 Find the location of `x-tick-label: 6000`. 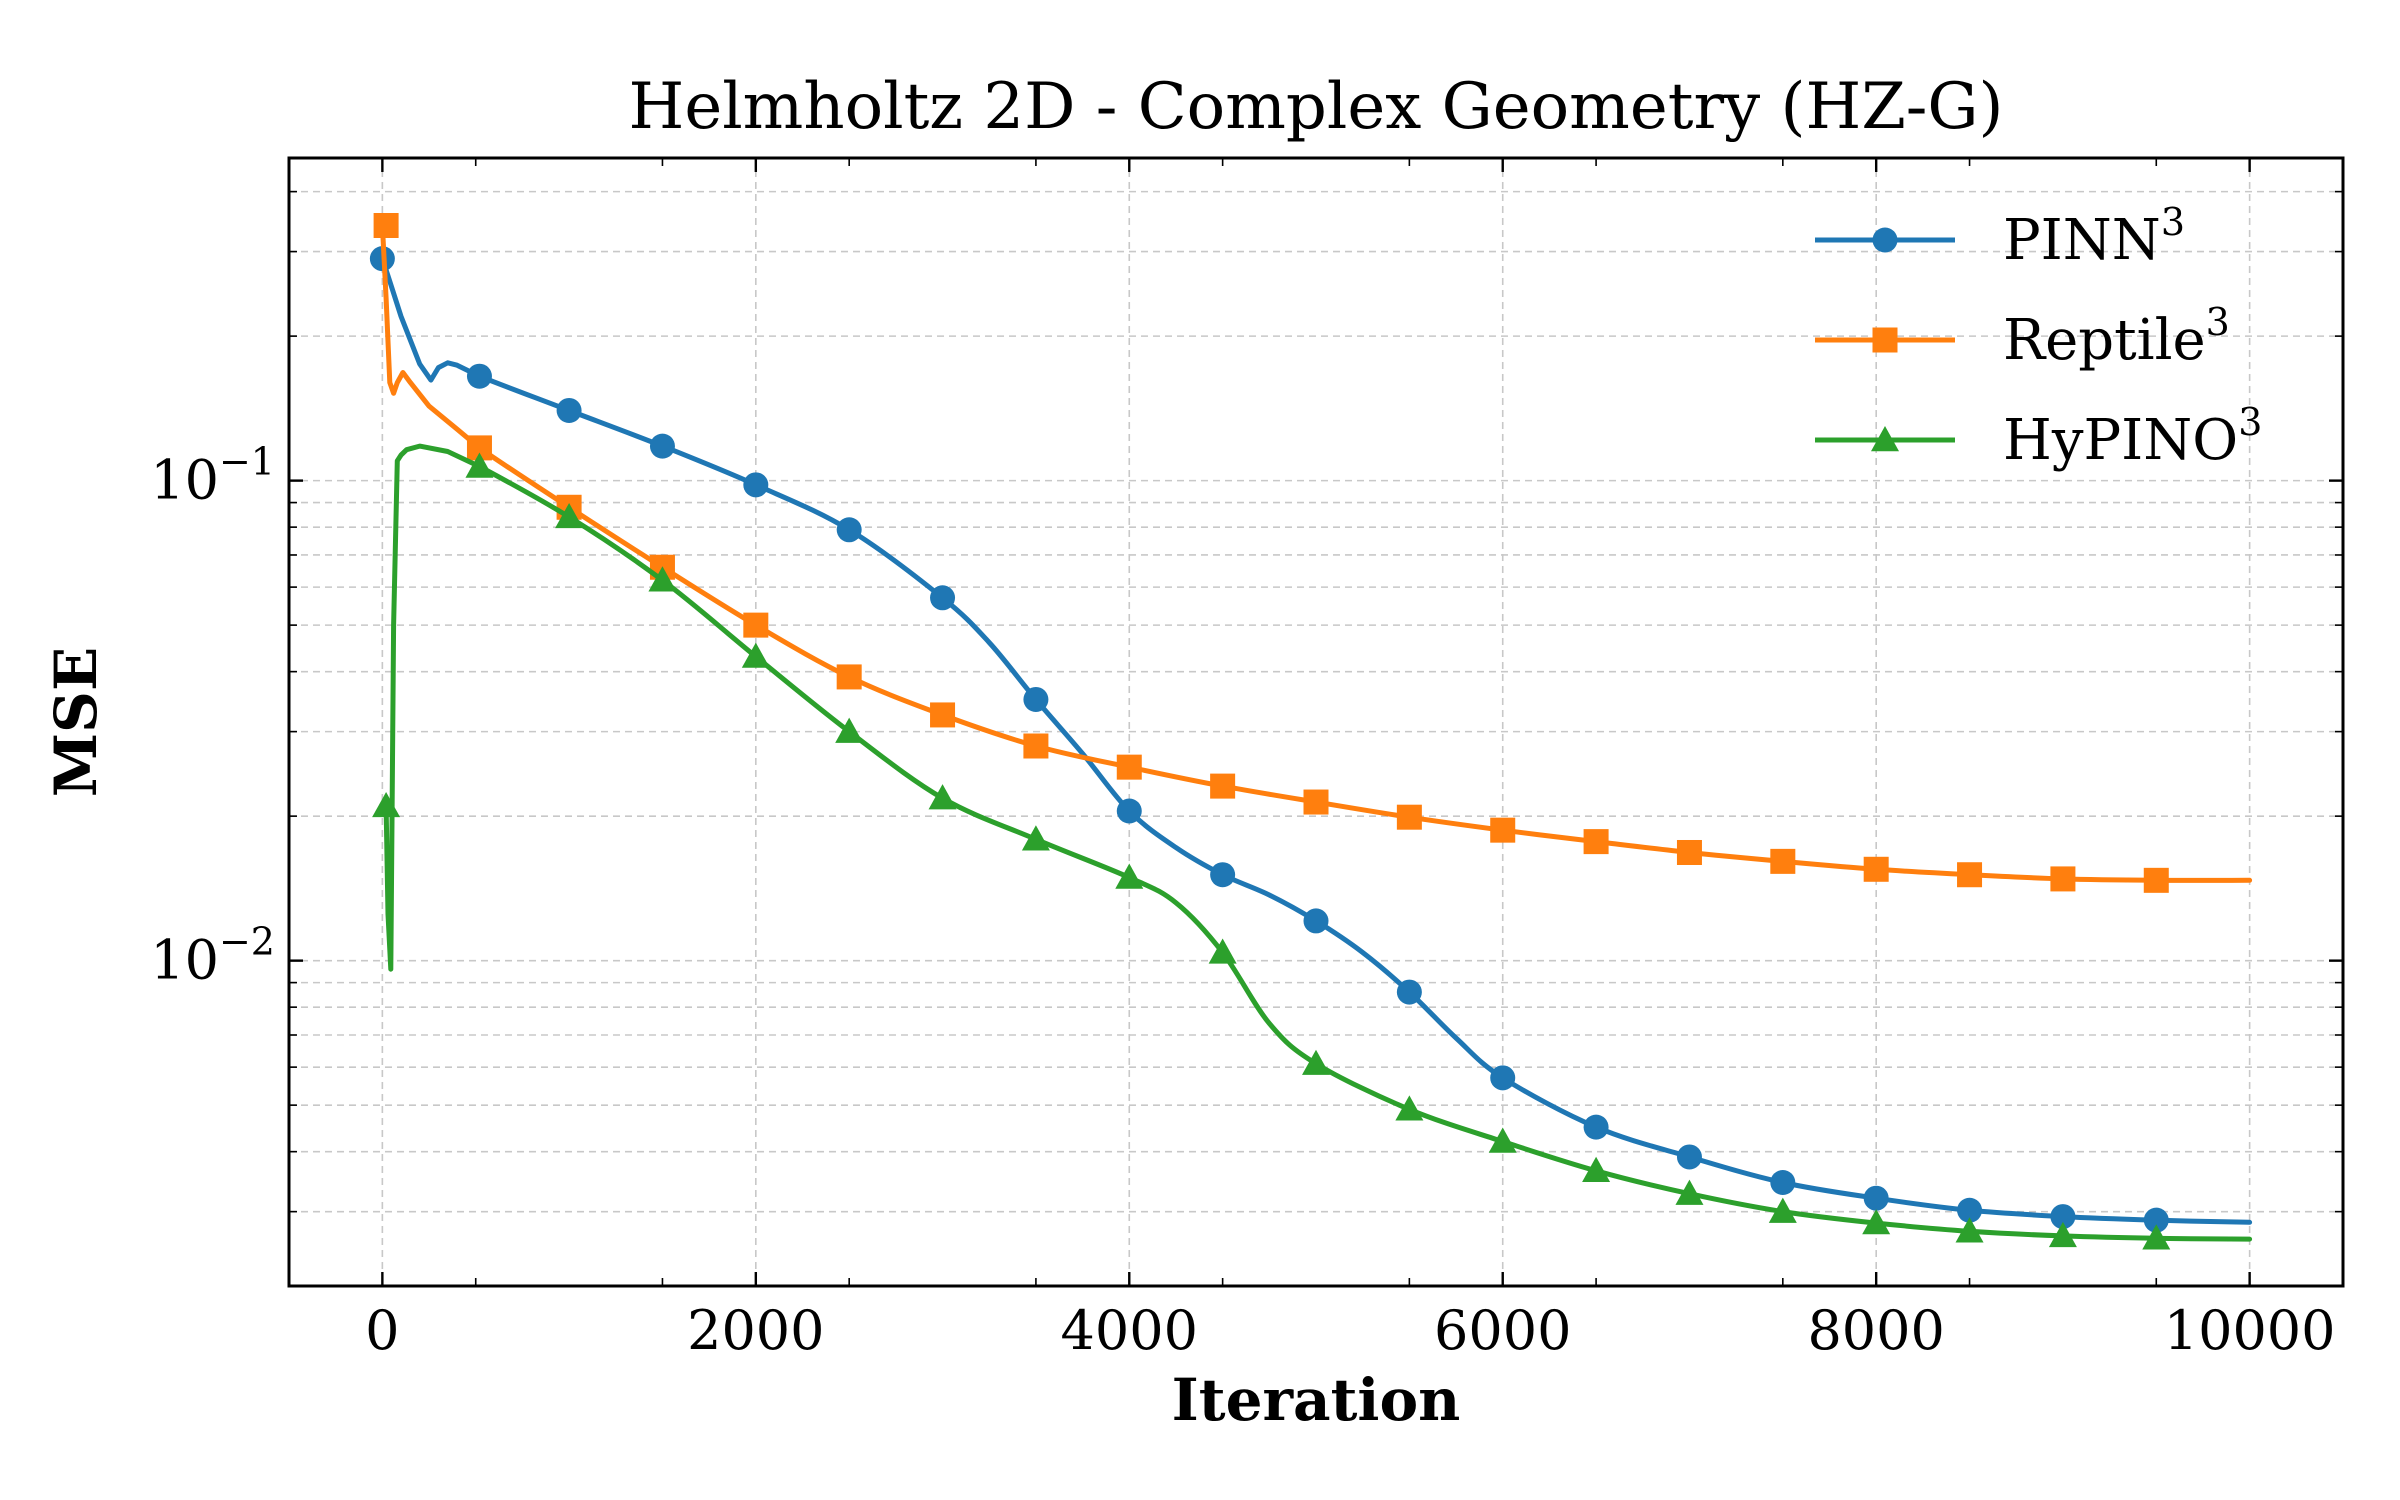

x-tick-label: 6000 is located at coordinates (1502, 1330).